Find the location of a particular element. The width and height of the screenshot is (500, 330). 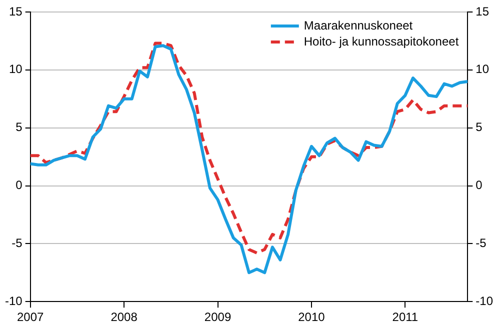

x-tick-label: 2009 is located at coordinates (218, 317).